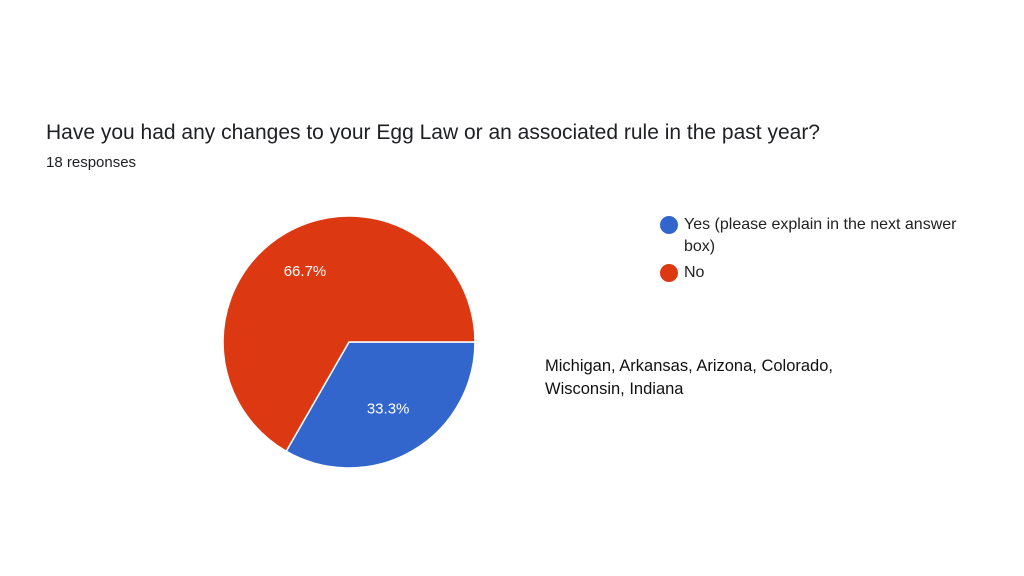  Describe the element at coordinates (669, 273) in the screenshot. I see `legend-swatch-no` at that location.